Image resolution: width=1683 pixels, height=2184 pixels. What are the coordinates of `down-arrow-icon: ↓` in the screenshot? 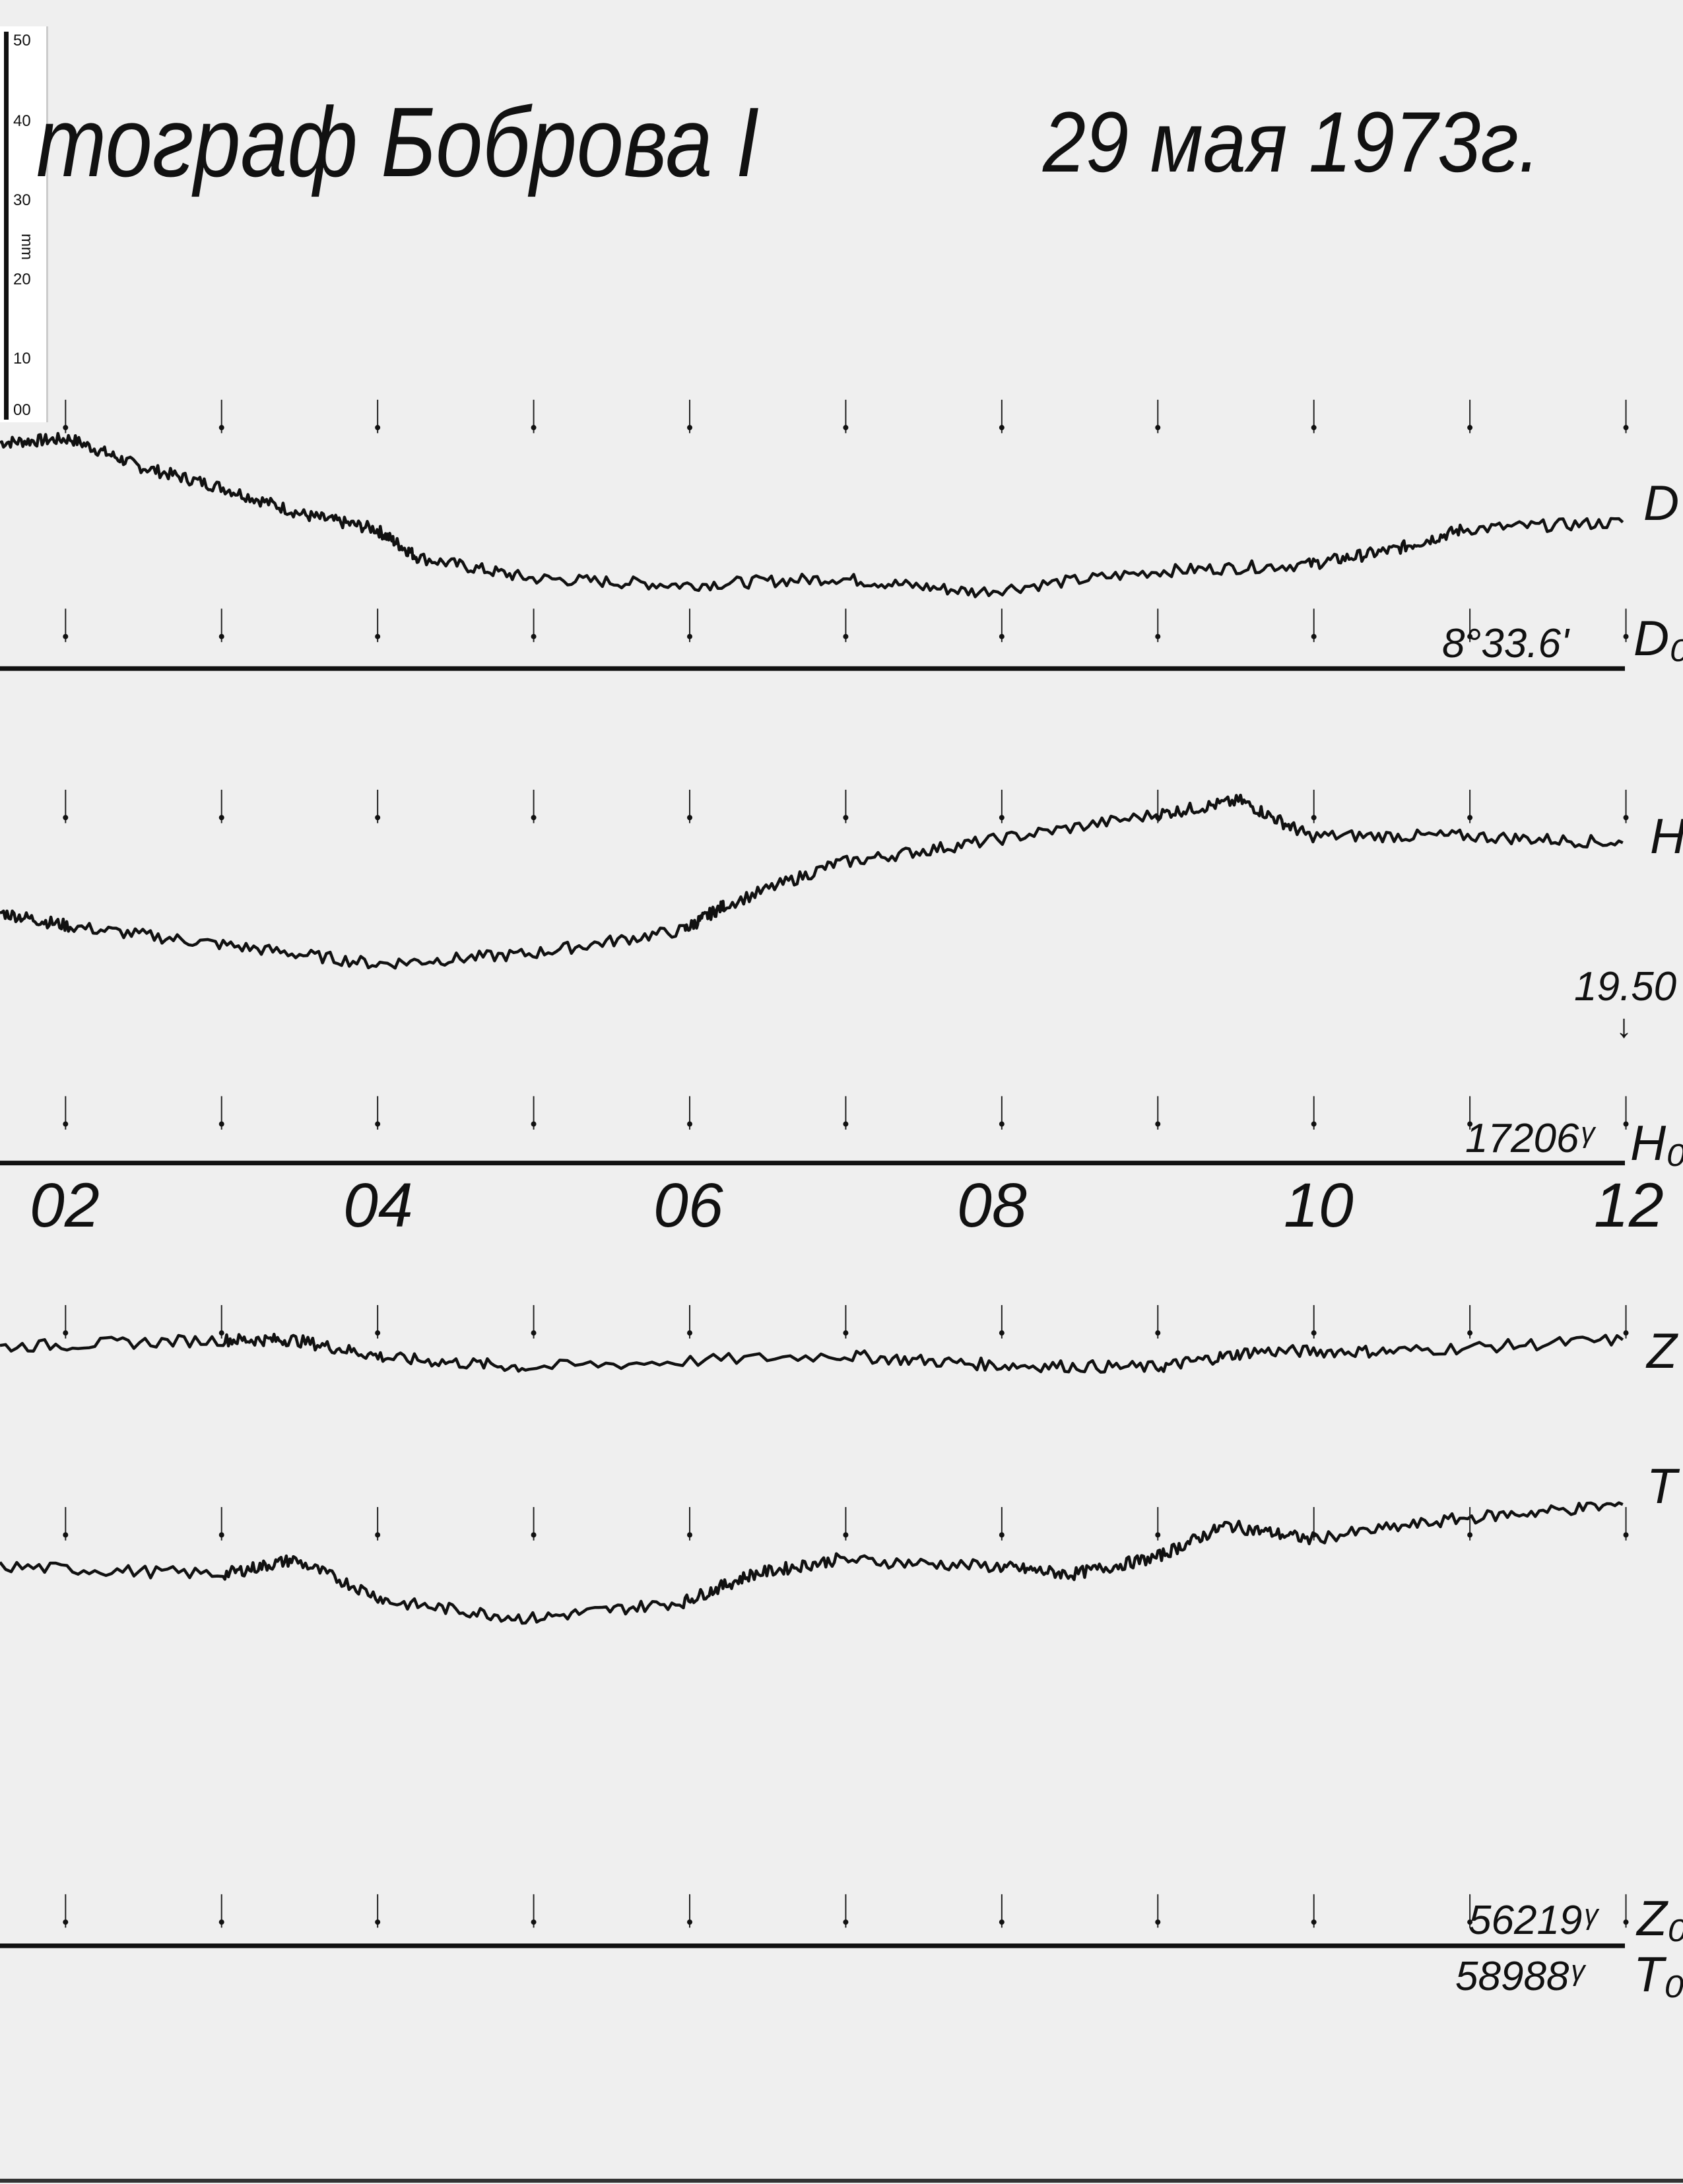 It's located at (1624, 1026).